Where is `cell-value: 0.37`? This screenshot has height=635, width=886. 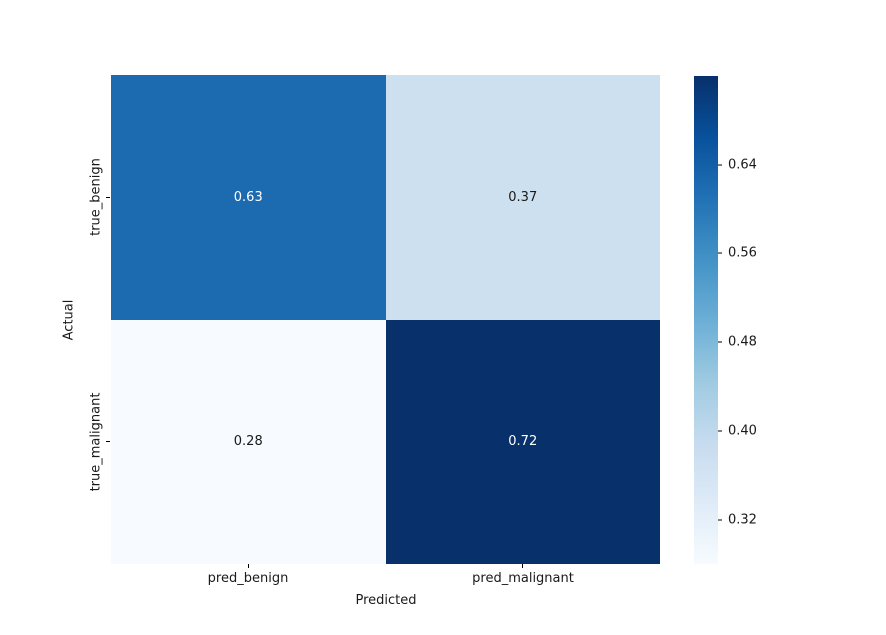 cell-value: 0.37 is located at coordinates (523, 197).